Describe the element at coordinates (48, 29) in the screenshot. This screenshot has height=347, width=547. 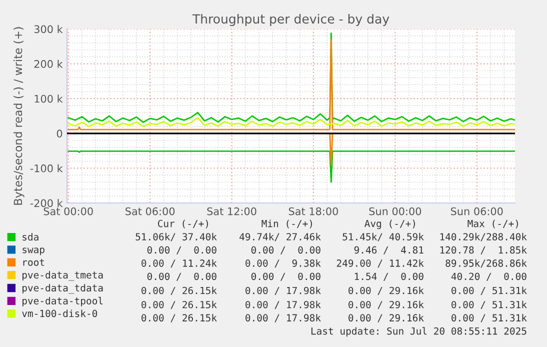
I see `y-tick-label: 300 k` at that location.